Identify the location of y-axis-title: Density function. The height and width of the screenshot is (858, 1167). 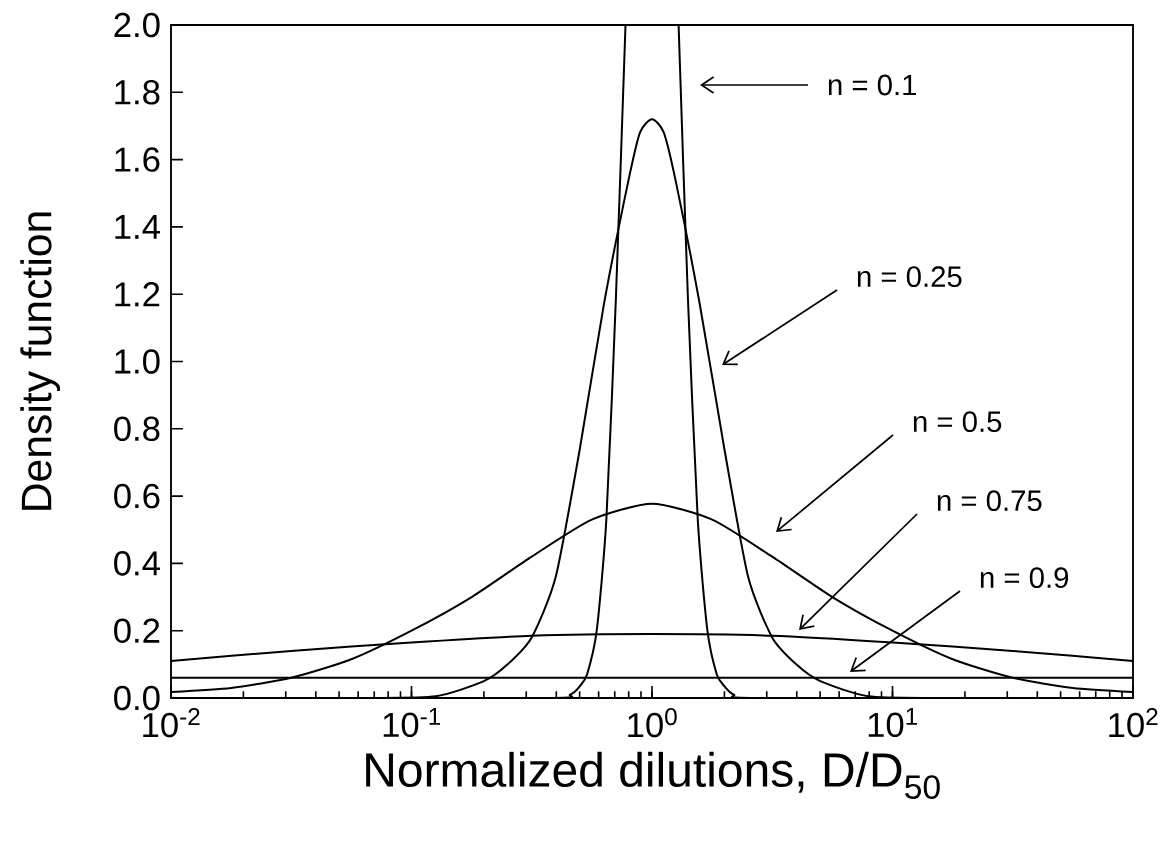
(40, 361).